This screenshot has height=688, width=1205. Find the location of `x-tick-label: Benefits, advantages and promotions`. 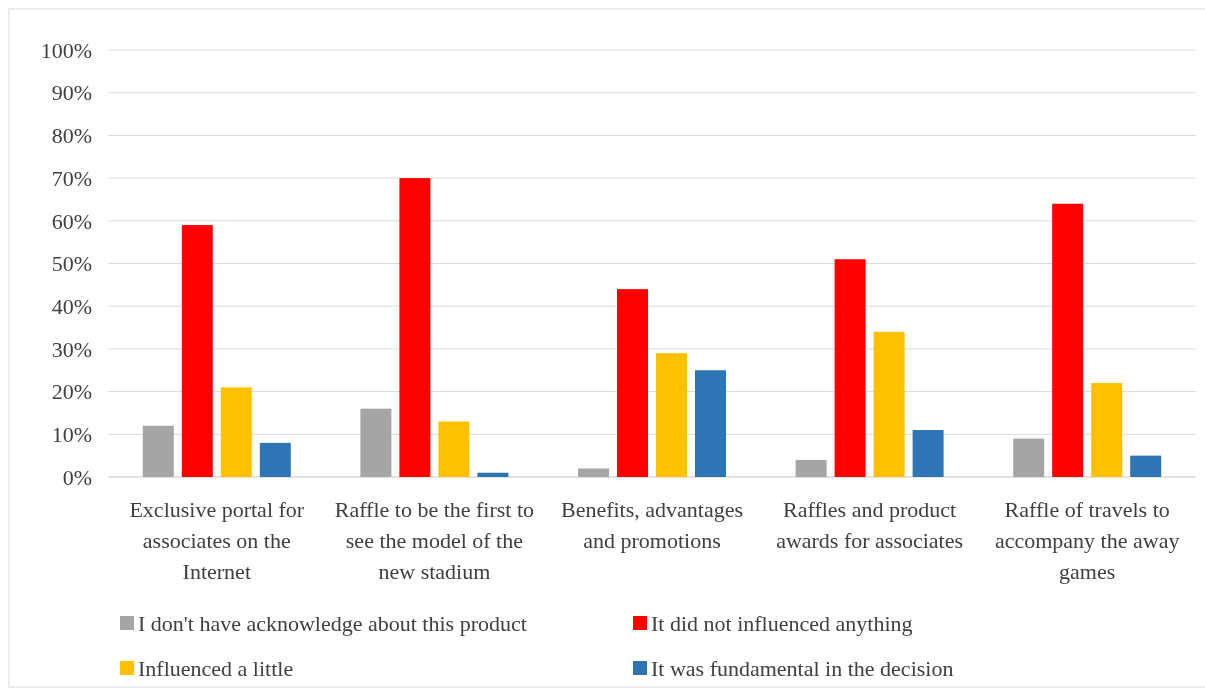

x-tick-label: Benefits, advantages and promotions is located at coordinates (652, 525).